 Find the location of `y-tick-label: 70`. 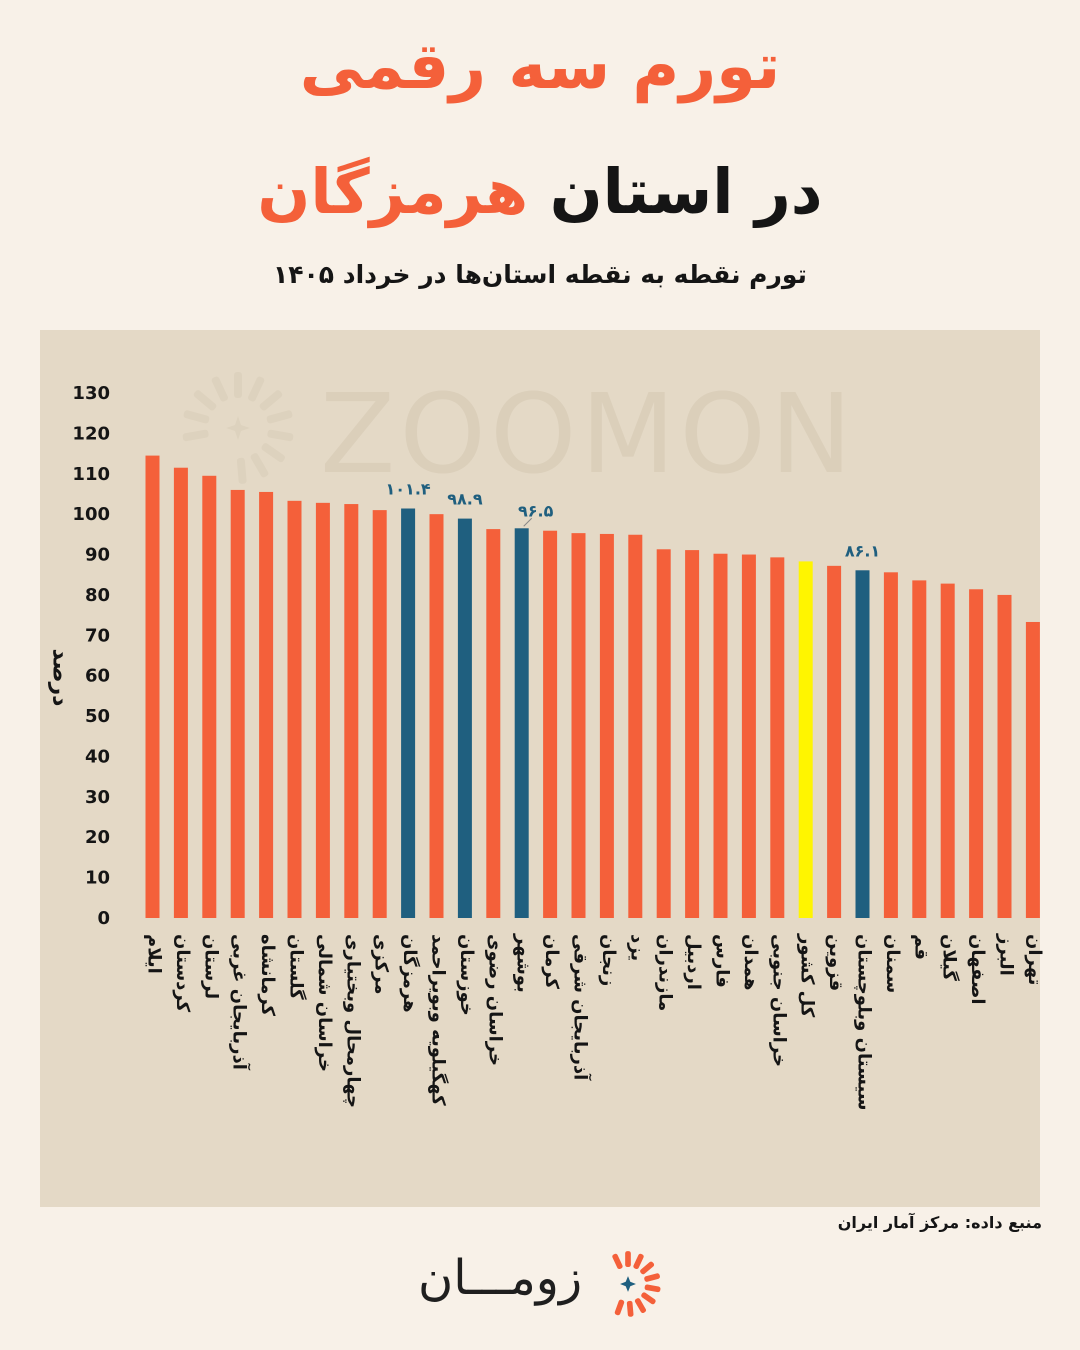

y-tick-label: 70 is located at coordinates (97, 635).